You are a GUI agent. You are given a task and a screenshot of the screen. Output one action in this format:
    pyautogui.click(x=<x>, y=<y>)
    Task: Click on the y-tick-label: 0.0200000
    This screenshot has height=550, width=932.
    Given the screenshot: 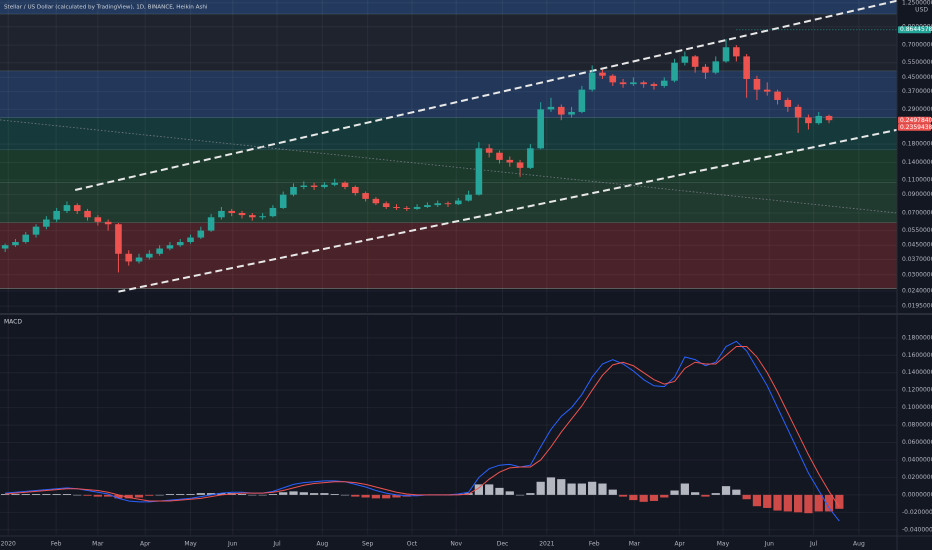 What is the action you would take?
    pyautogui.click(x=917, y=477)
    